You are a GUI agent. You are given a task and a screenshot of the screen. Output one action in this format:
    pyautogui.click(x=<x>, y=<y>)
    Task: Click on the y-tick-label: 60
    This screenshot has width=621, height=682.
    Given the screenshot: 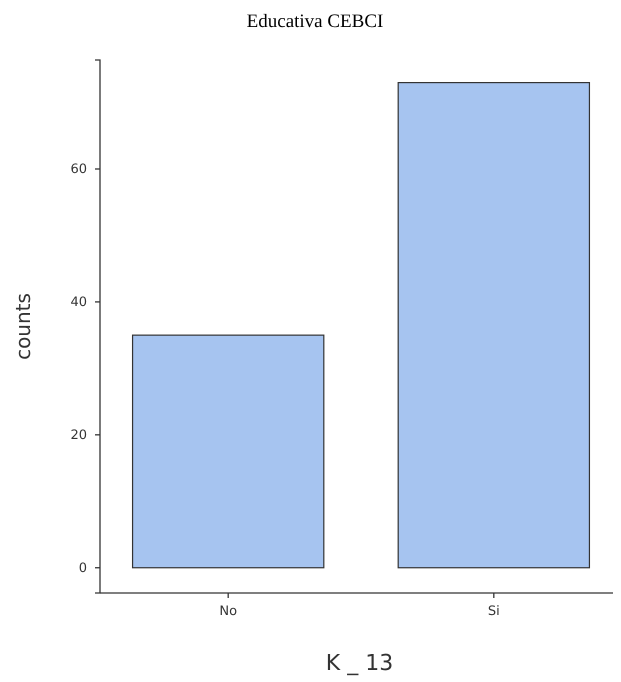 What is the action you would take?
    pyautogui.click(x=78, y=170)
    